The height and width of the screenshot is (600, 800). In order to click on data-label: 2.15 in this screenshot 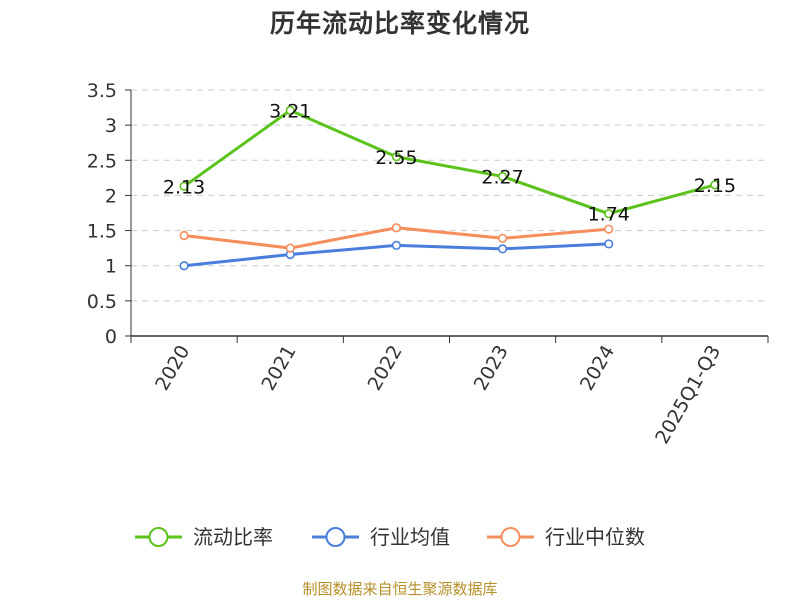, I will do `click(715, 186)`.